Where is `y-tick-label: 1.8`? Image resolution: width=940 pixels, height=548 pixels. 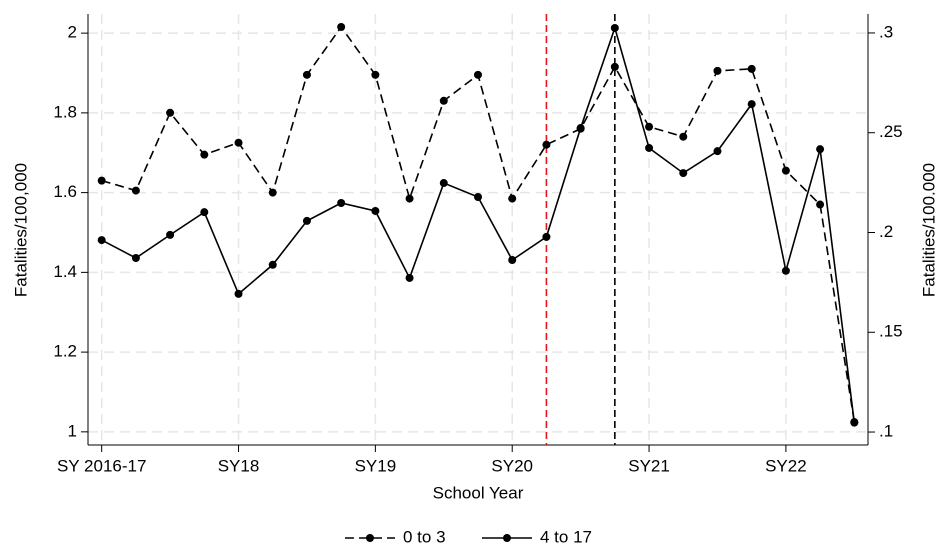 y-tick-label: 1.8 is located at coordinates (65, 111).